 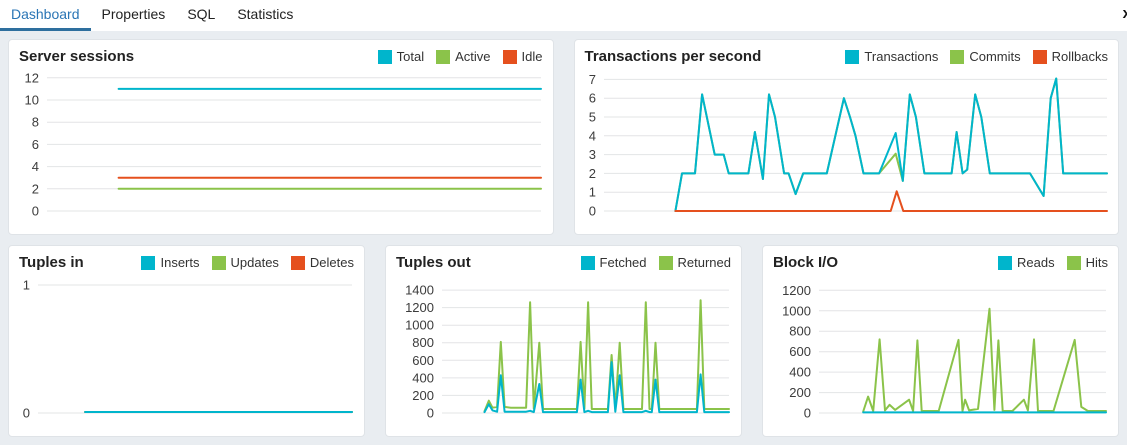 What do you see at coordinates (591, 79) in the screenshot?
I see `svg-text: 7` at bounding box center [591, 79].